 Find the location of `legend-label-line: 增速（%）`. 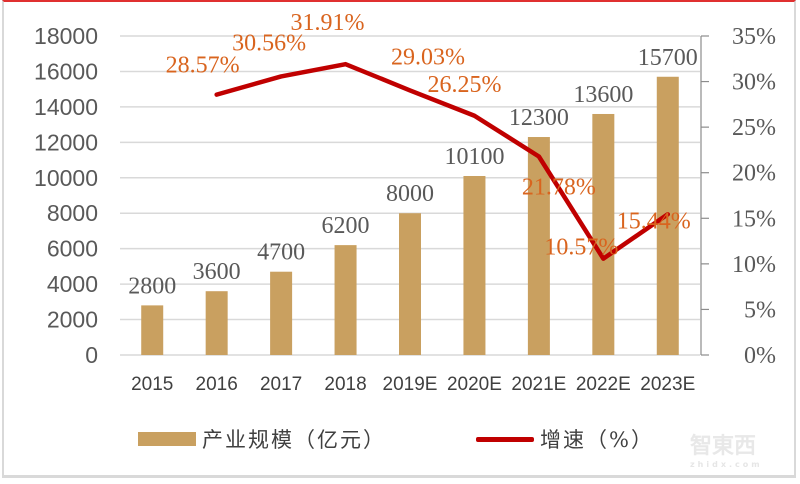

legend-label-line: 增速（%） is located at coordinates (597, 440).